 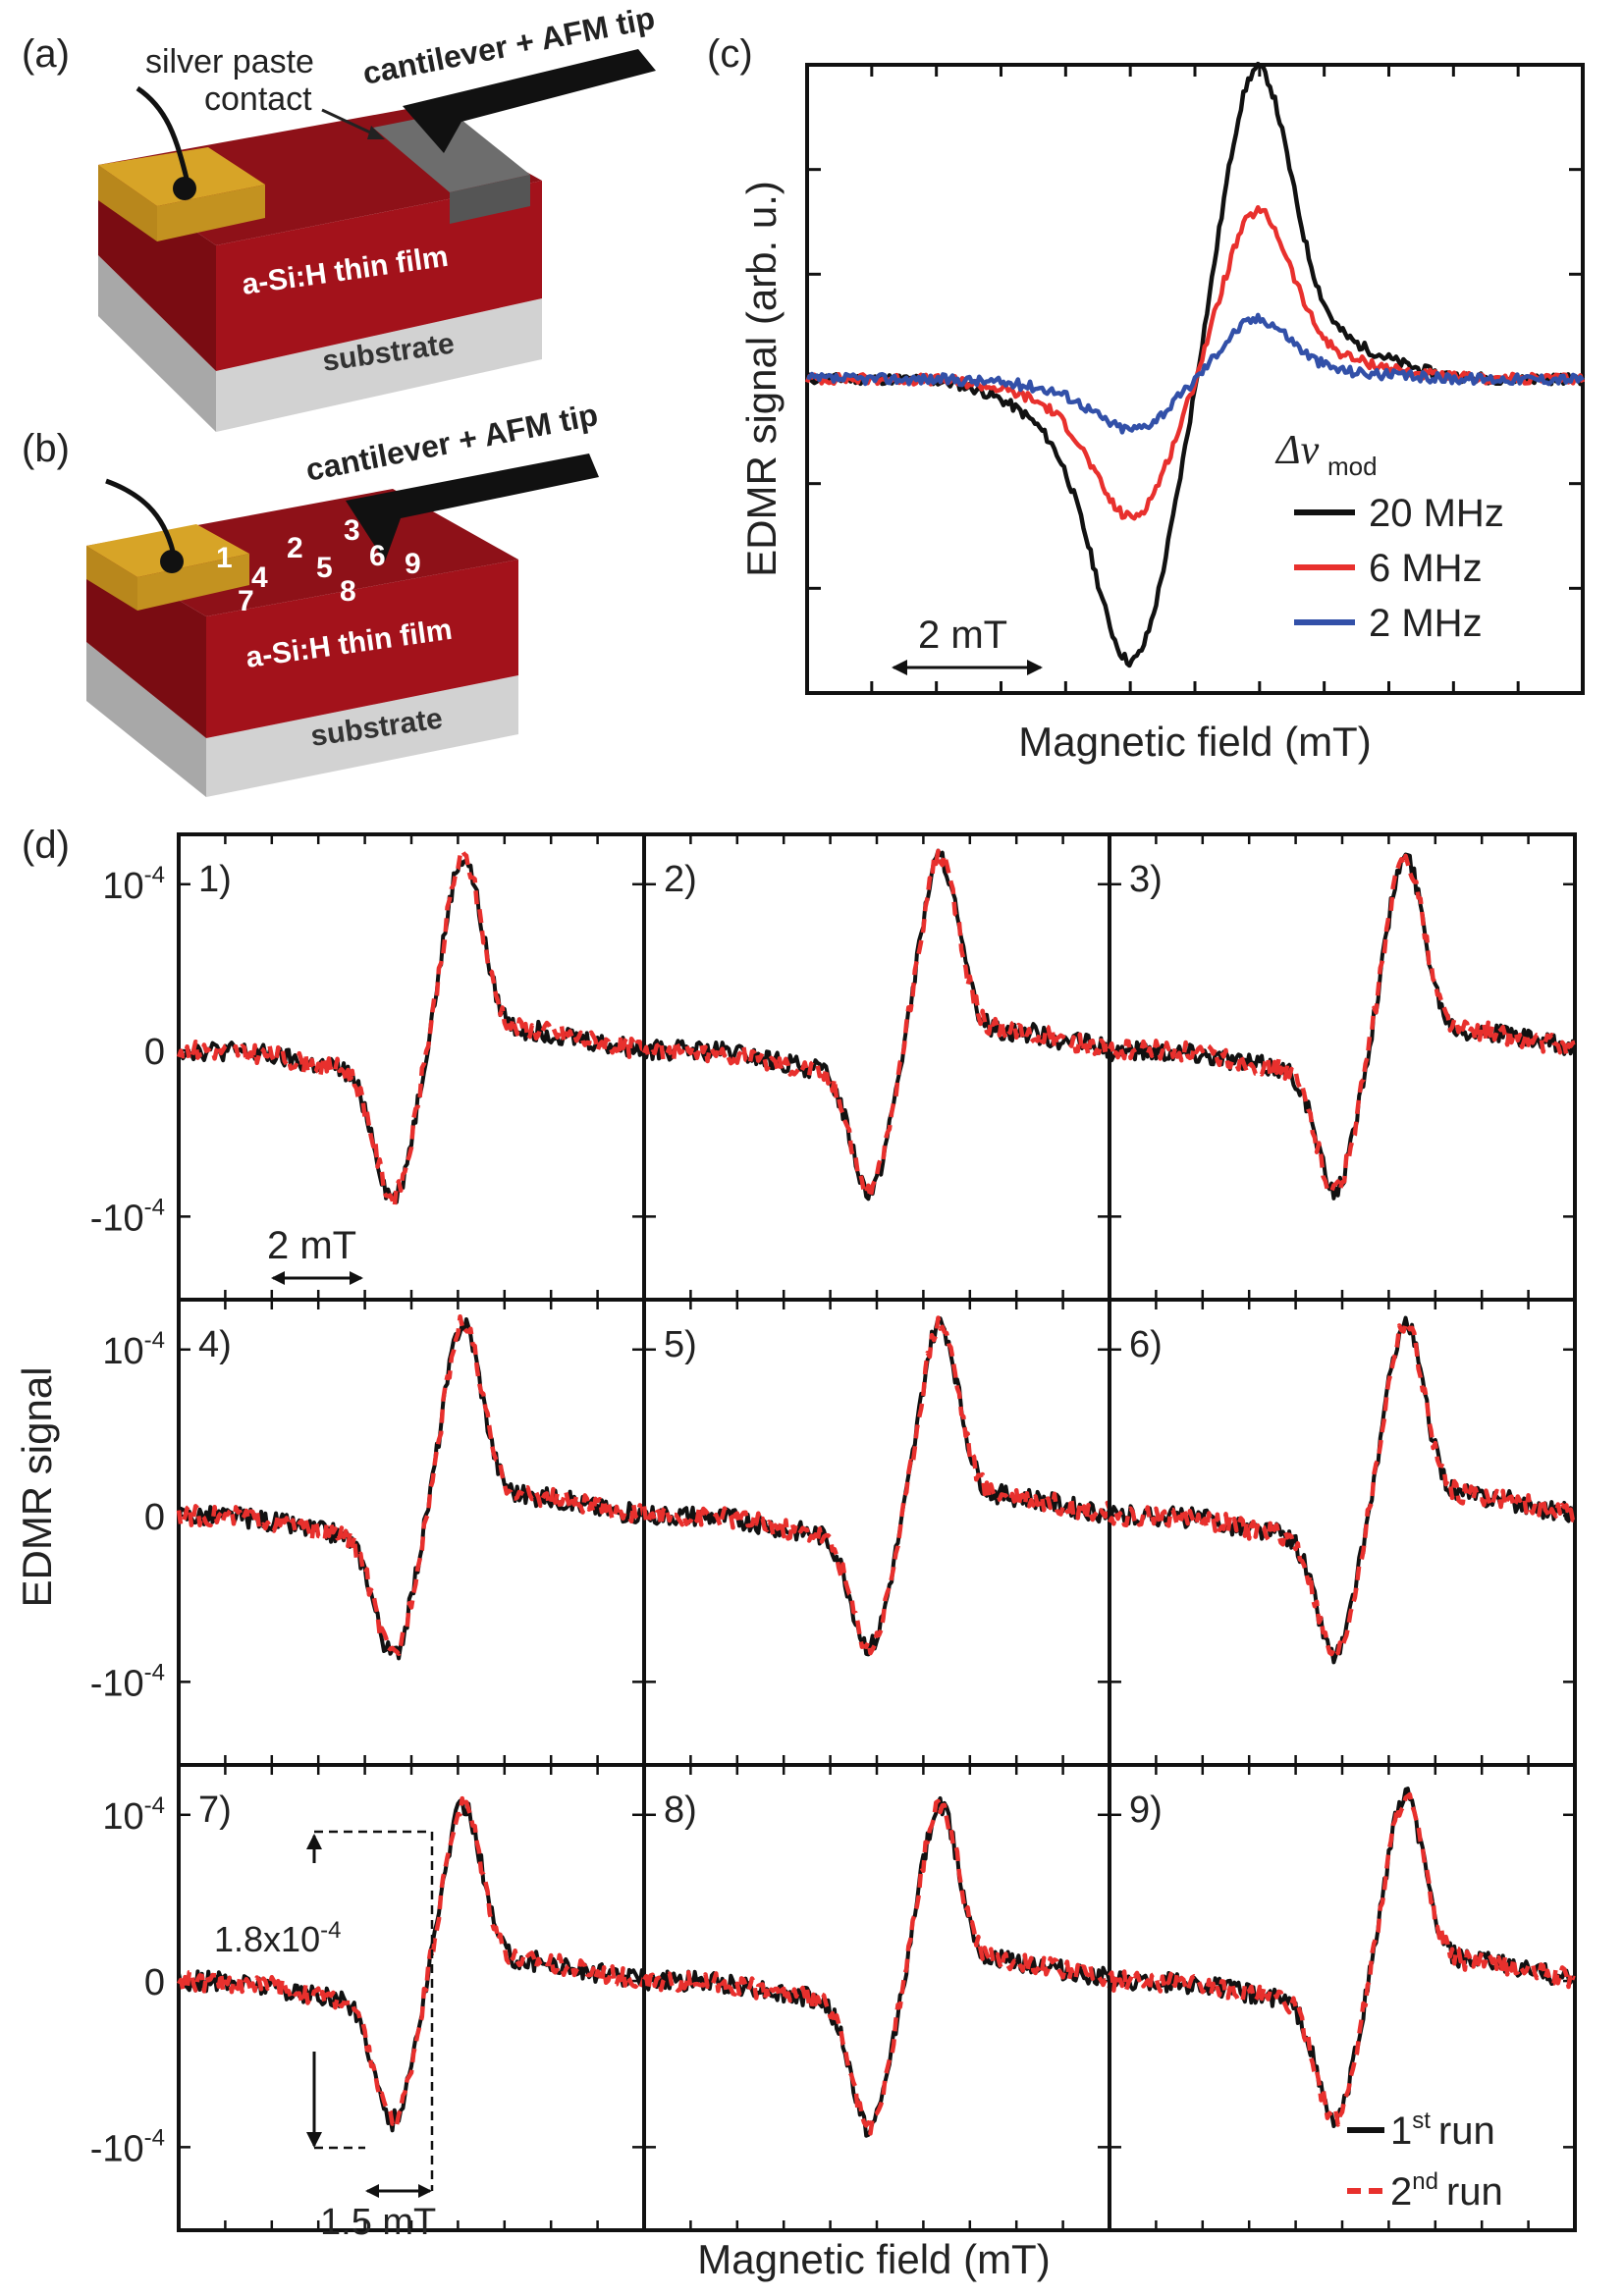 What do you see at coordinates (376, 132) in the screenshot?
I see `callout-arrowhead` at bounding box center [376, 132].